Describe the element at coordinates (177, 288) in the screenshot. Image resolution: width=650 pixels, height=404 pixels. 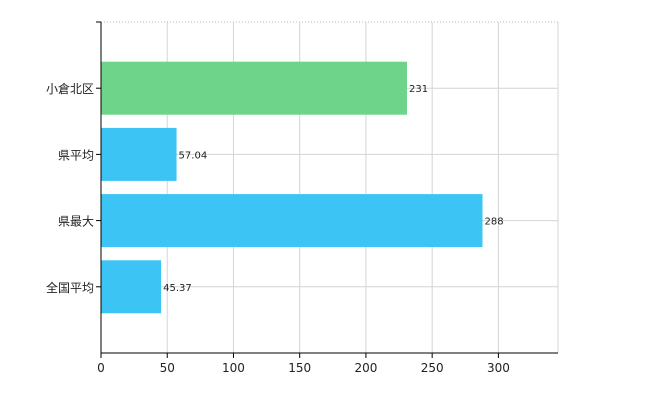
I see `bar-value-label: 45.37` at that location.